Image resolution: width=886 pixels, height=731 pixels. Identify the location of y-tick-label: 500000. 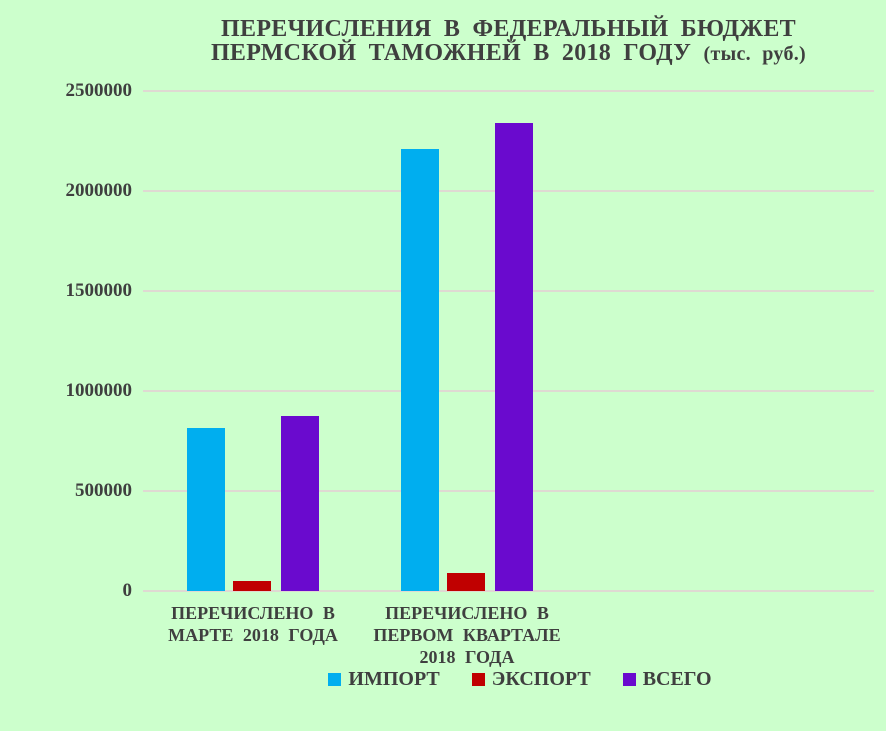
(103, 490).